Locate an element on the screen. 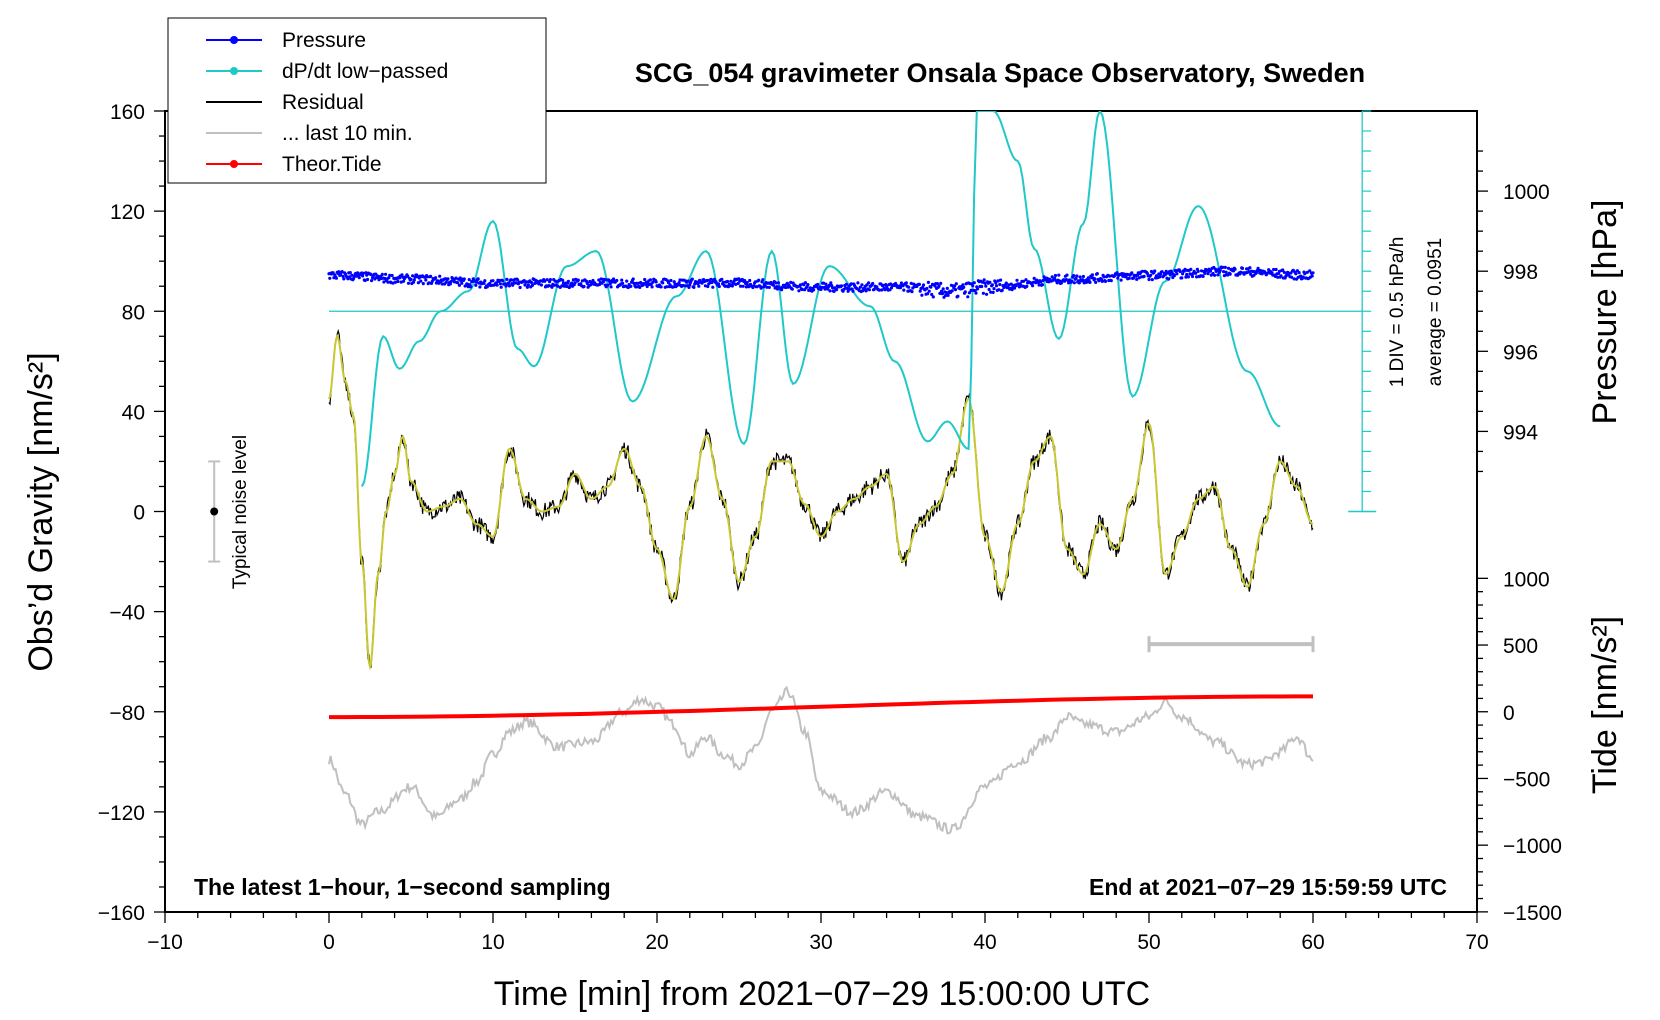  y-tick-label-left: 120 is located at coordinates (127, 212).